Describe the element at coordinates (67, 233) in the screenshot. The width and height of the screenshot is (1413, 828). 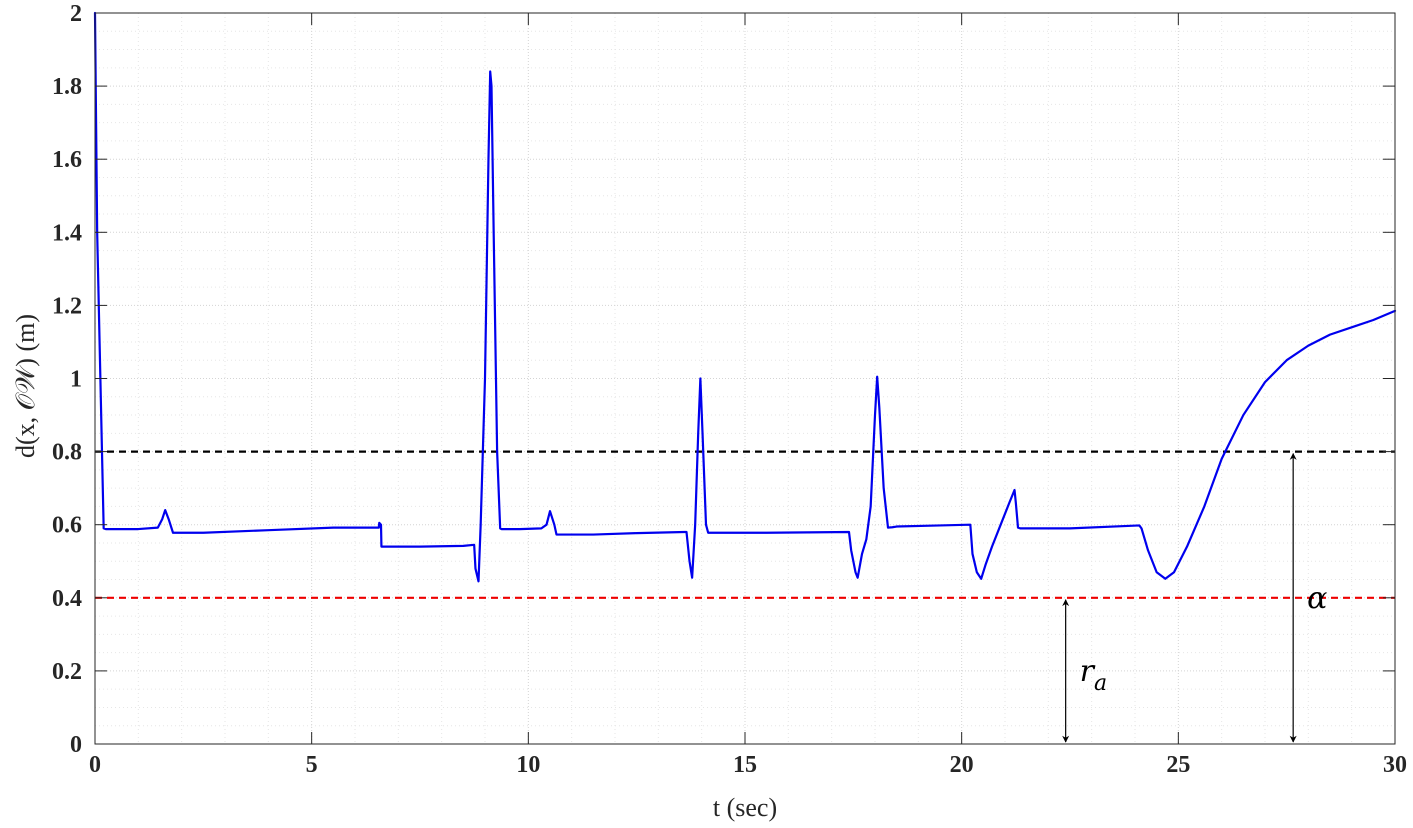
I see `y-tick-label: 1.4` at that location.